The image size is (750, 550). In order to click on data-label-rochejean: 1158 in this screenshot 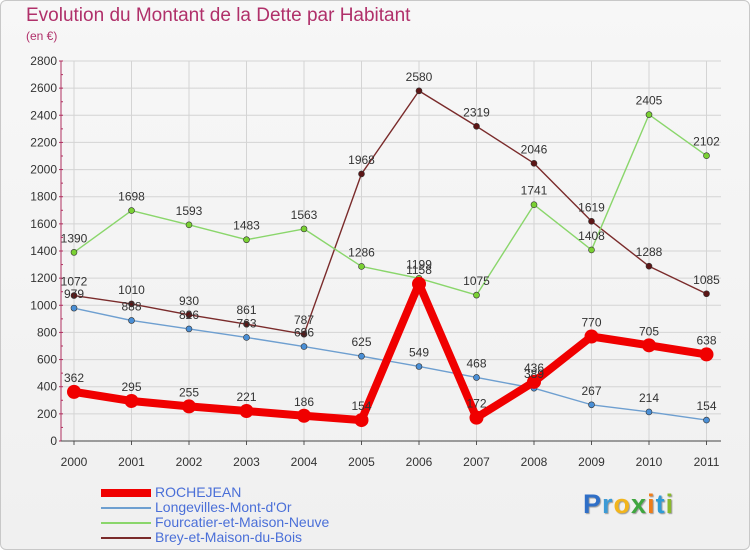, I will do `click(419, 270)`.